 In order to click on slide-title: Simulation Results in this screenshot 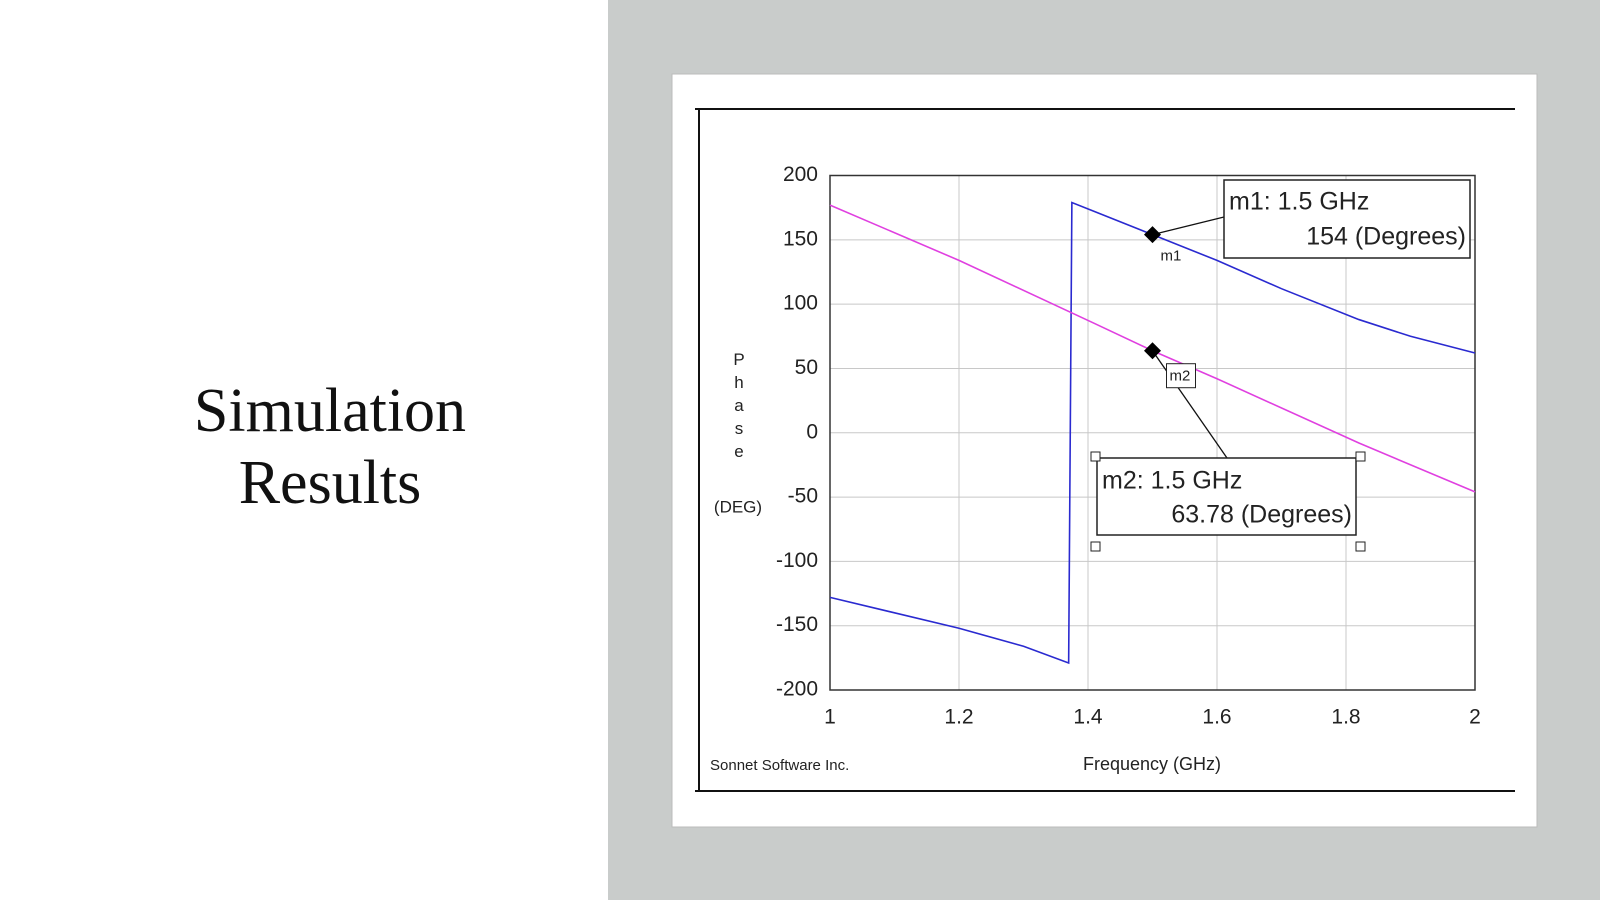, I will do `click(330, 447)`.